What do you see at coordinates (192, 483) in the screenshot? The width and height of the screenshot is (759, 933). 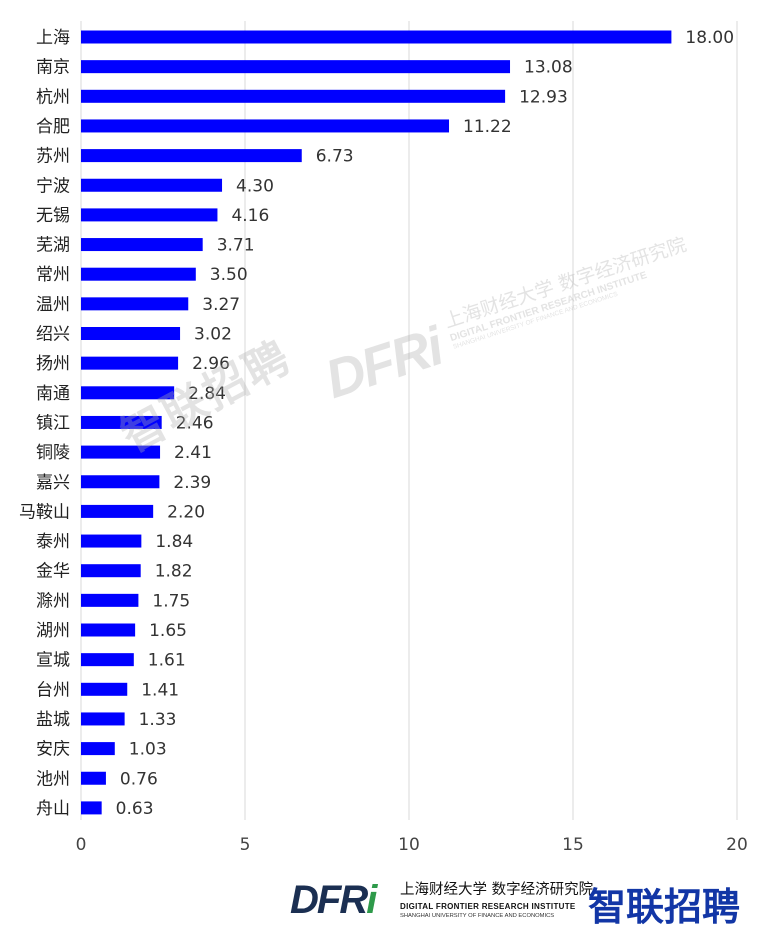 I see `value-label: 2.39` at bounding box center [192, 483].